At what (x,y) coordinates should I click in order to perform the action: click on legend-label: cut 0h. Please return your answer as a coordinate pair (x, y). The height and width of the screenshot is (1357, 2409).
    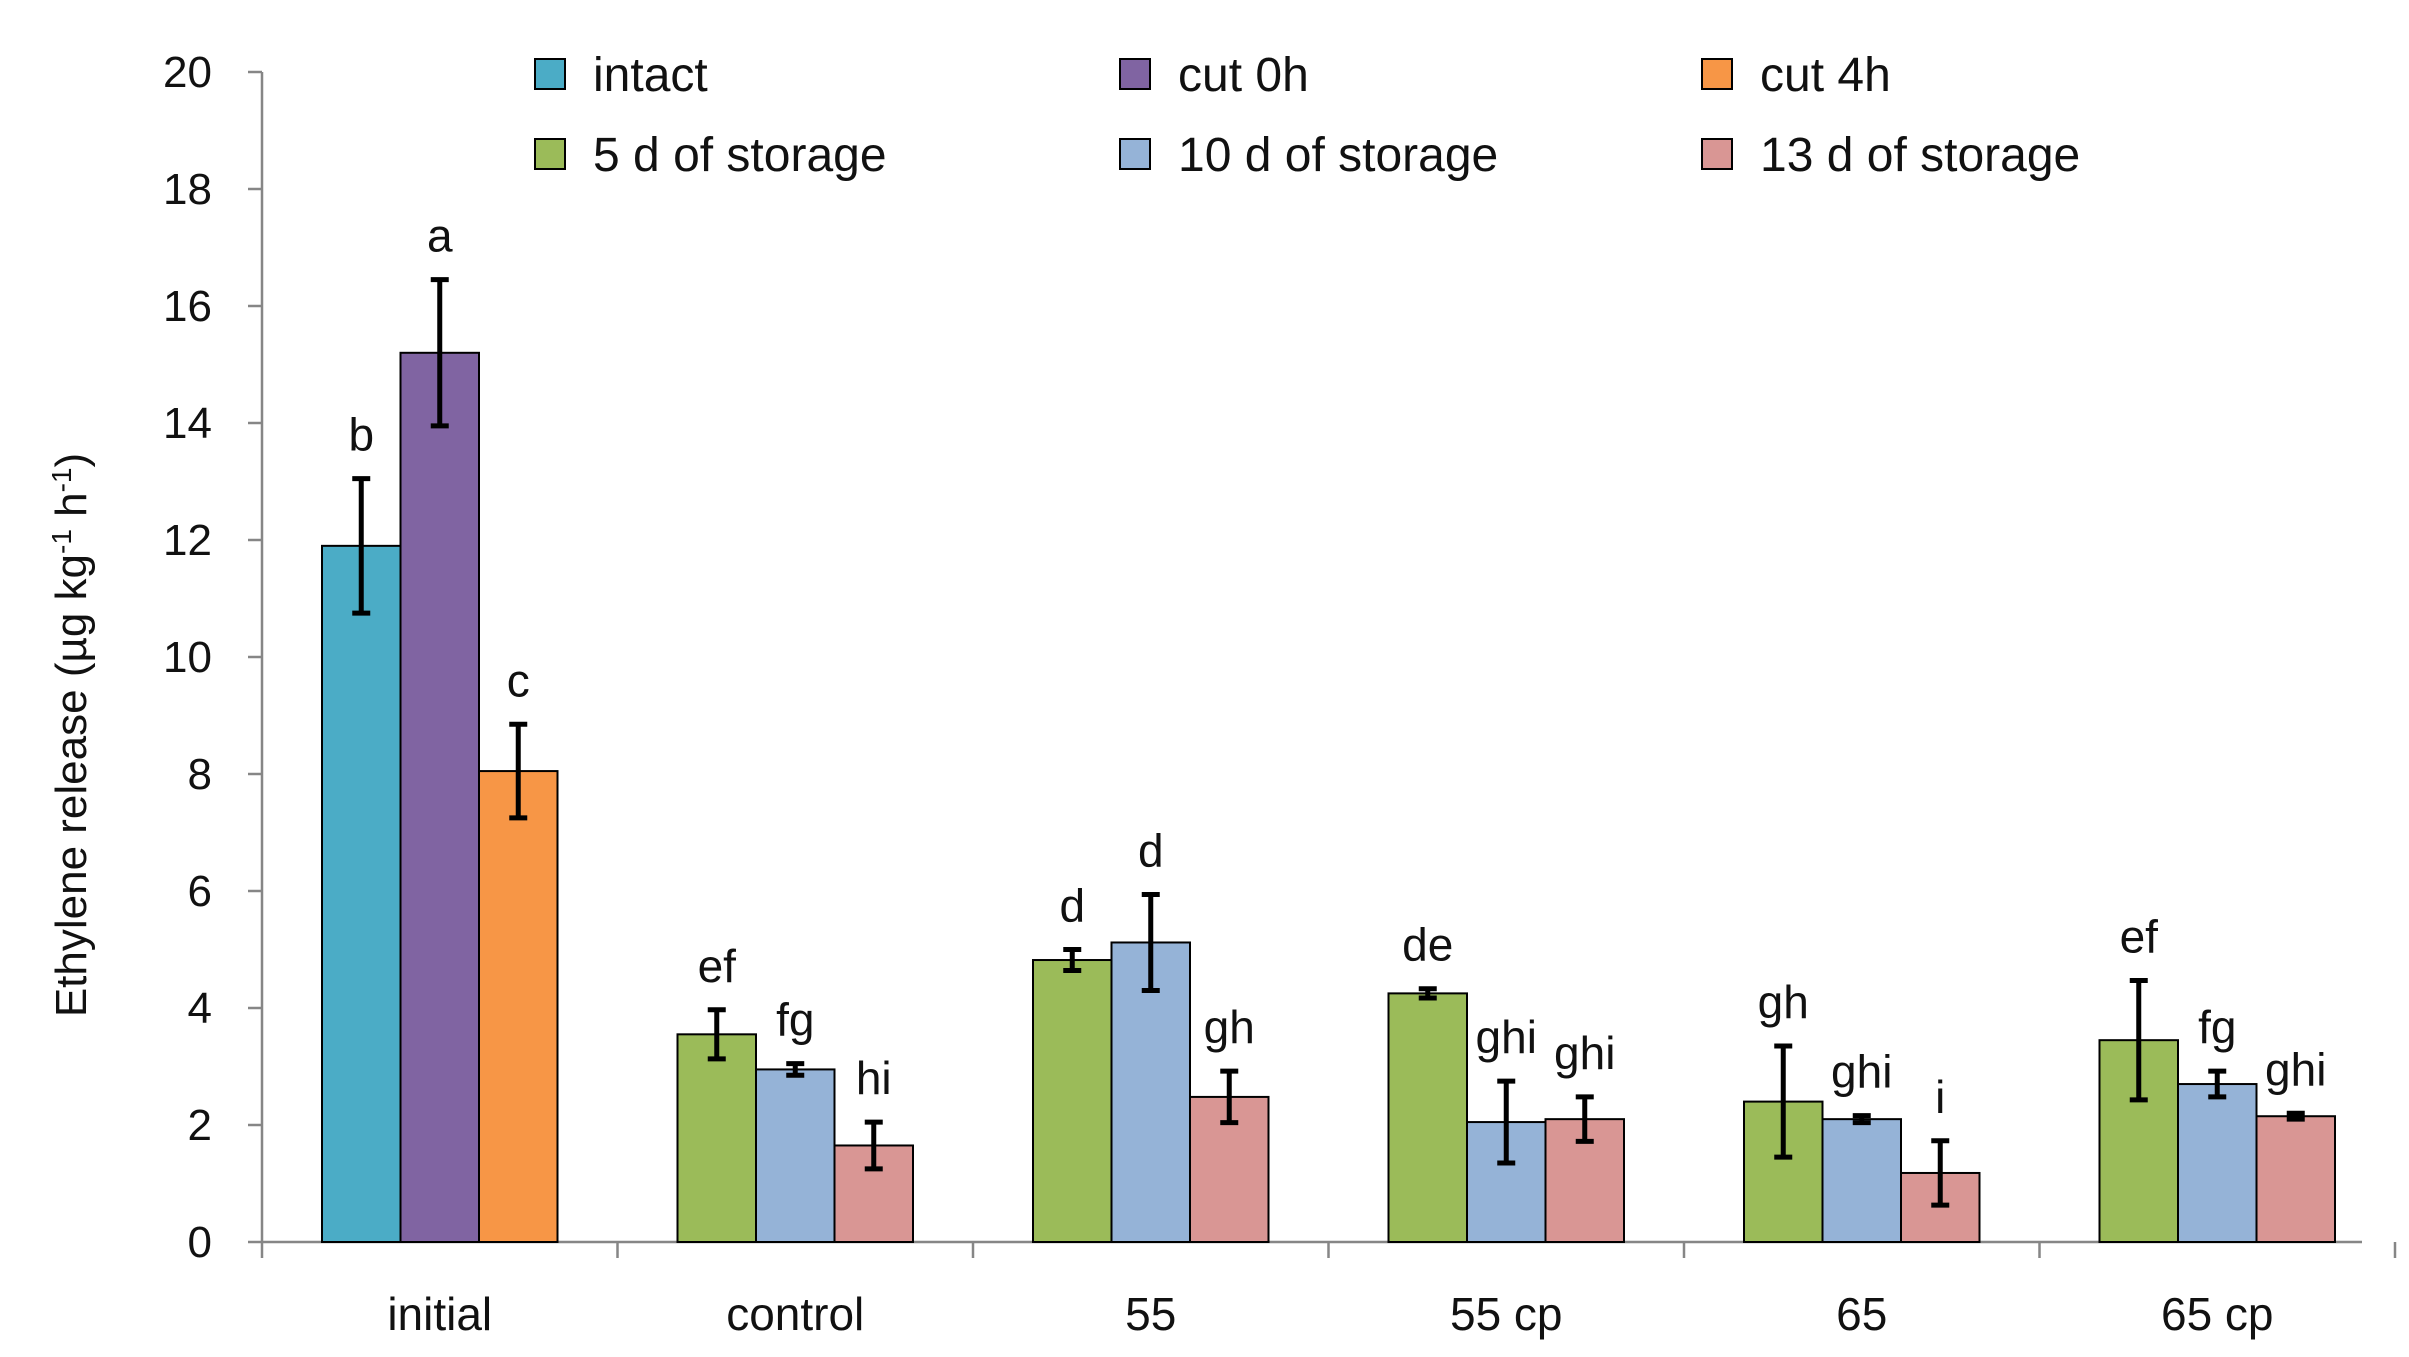
    Looking at the image, I should click on (1243, 75).